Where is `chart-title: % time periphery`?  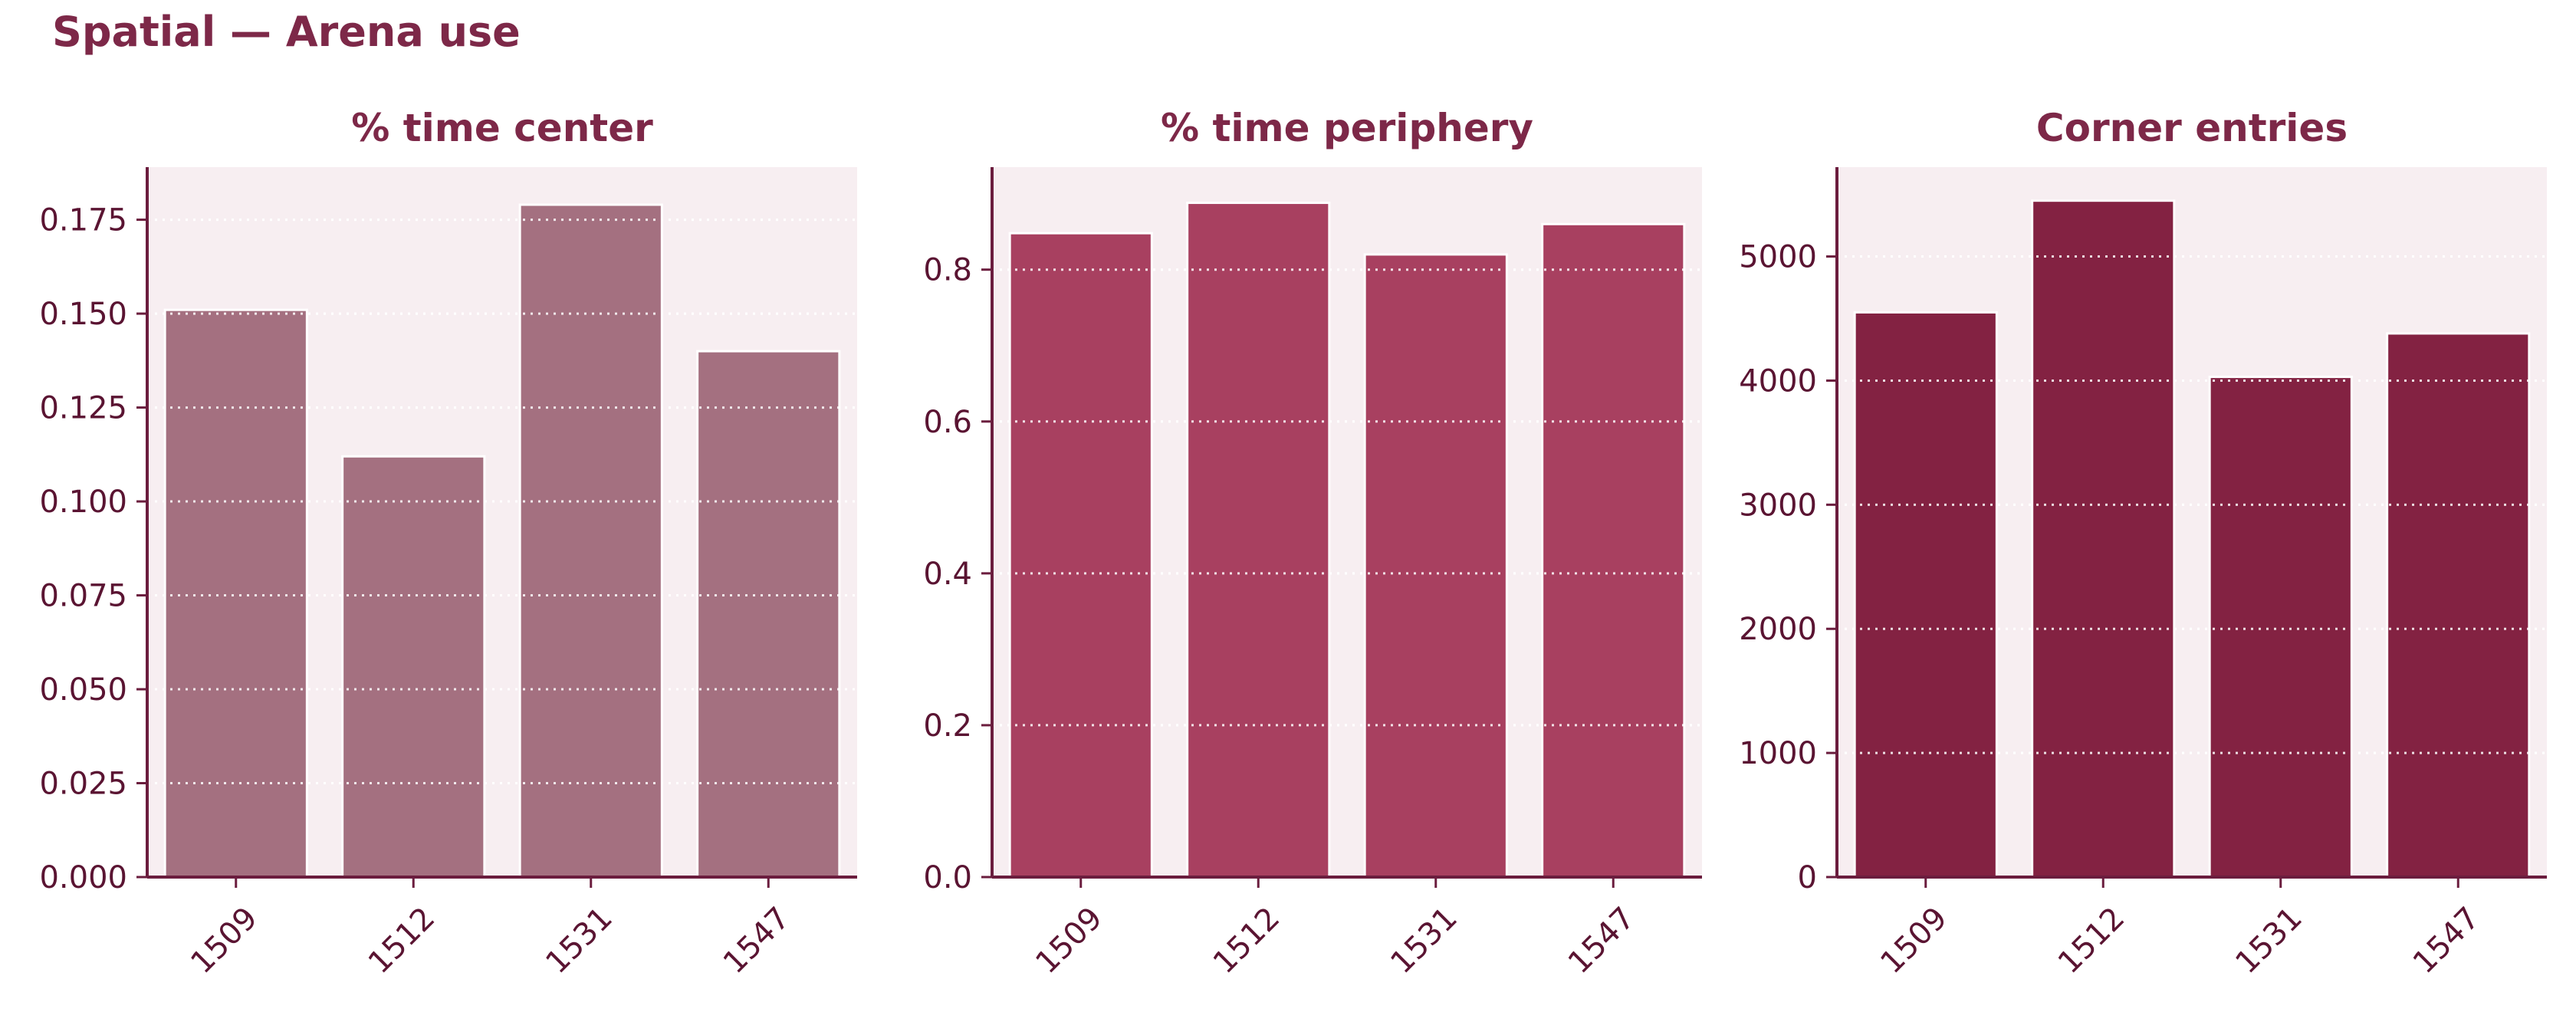 chart-title: % time periphery is located at coordinates (1347, 128).